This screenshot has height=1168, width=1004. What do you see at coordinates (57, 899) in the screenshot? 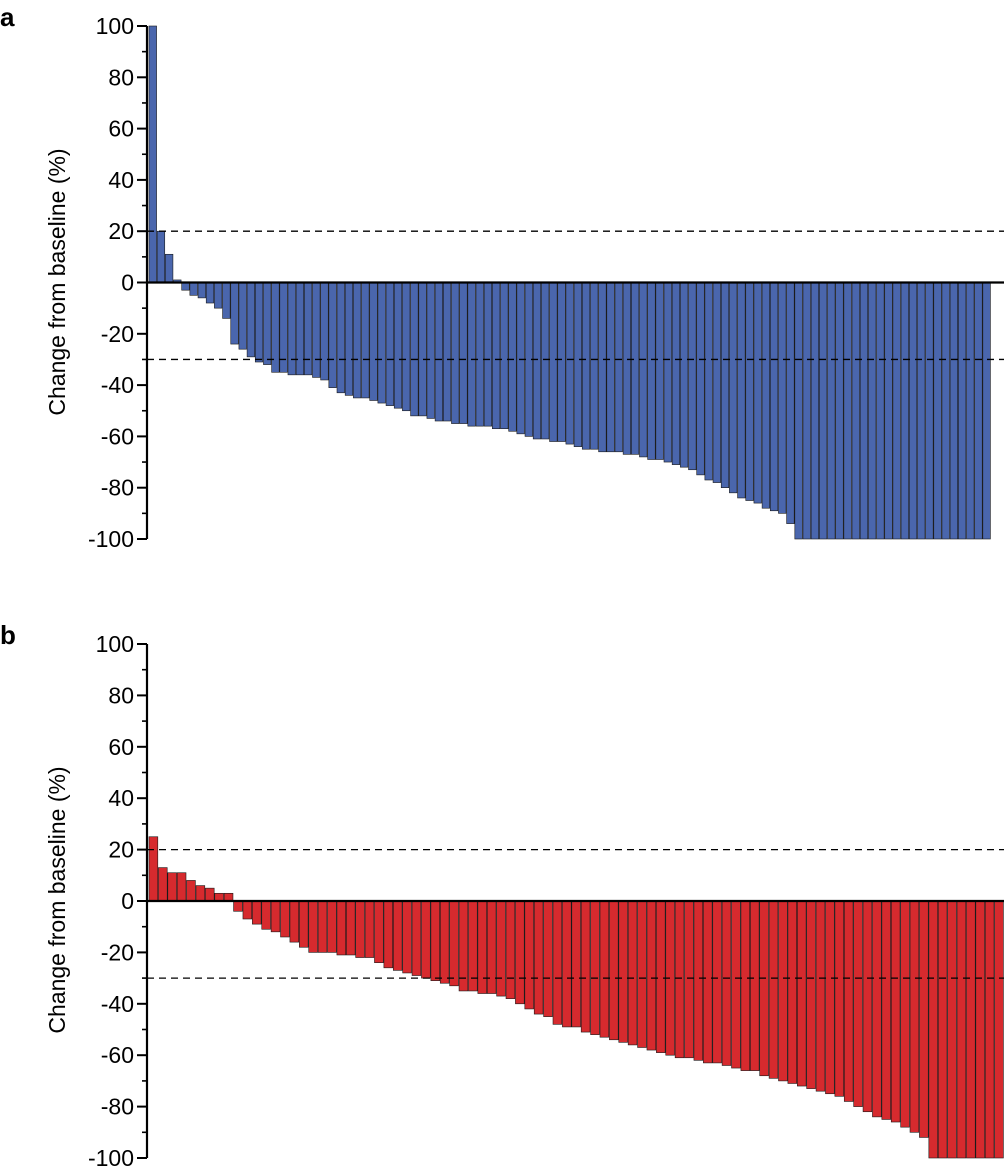
I see `y-axis-title-b: Change from baseline (%)` at bounding box center [57, 899].